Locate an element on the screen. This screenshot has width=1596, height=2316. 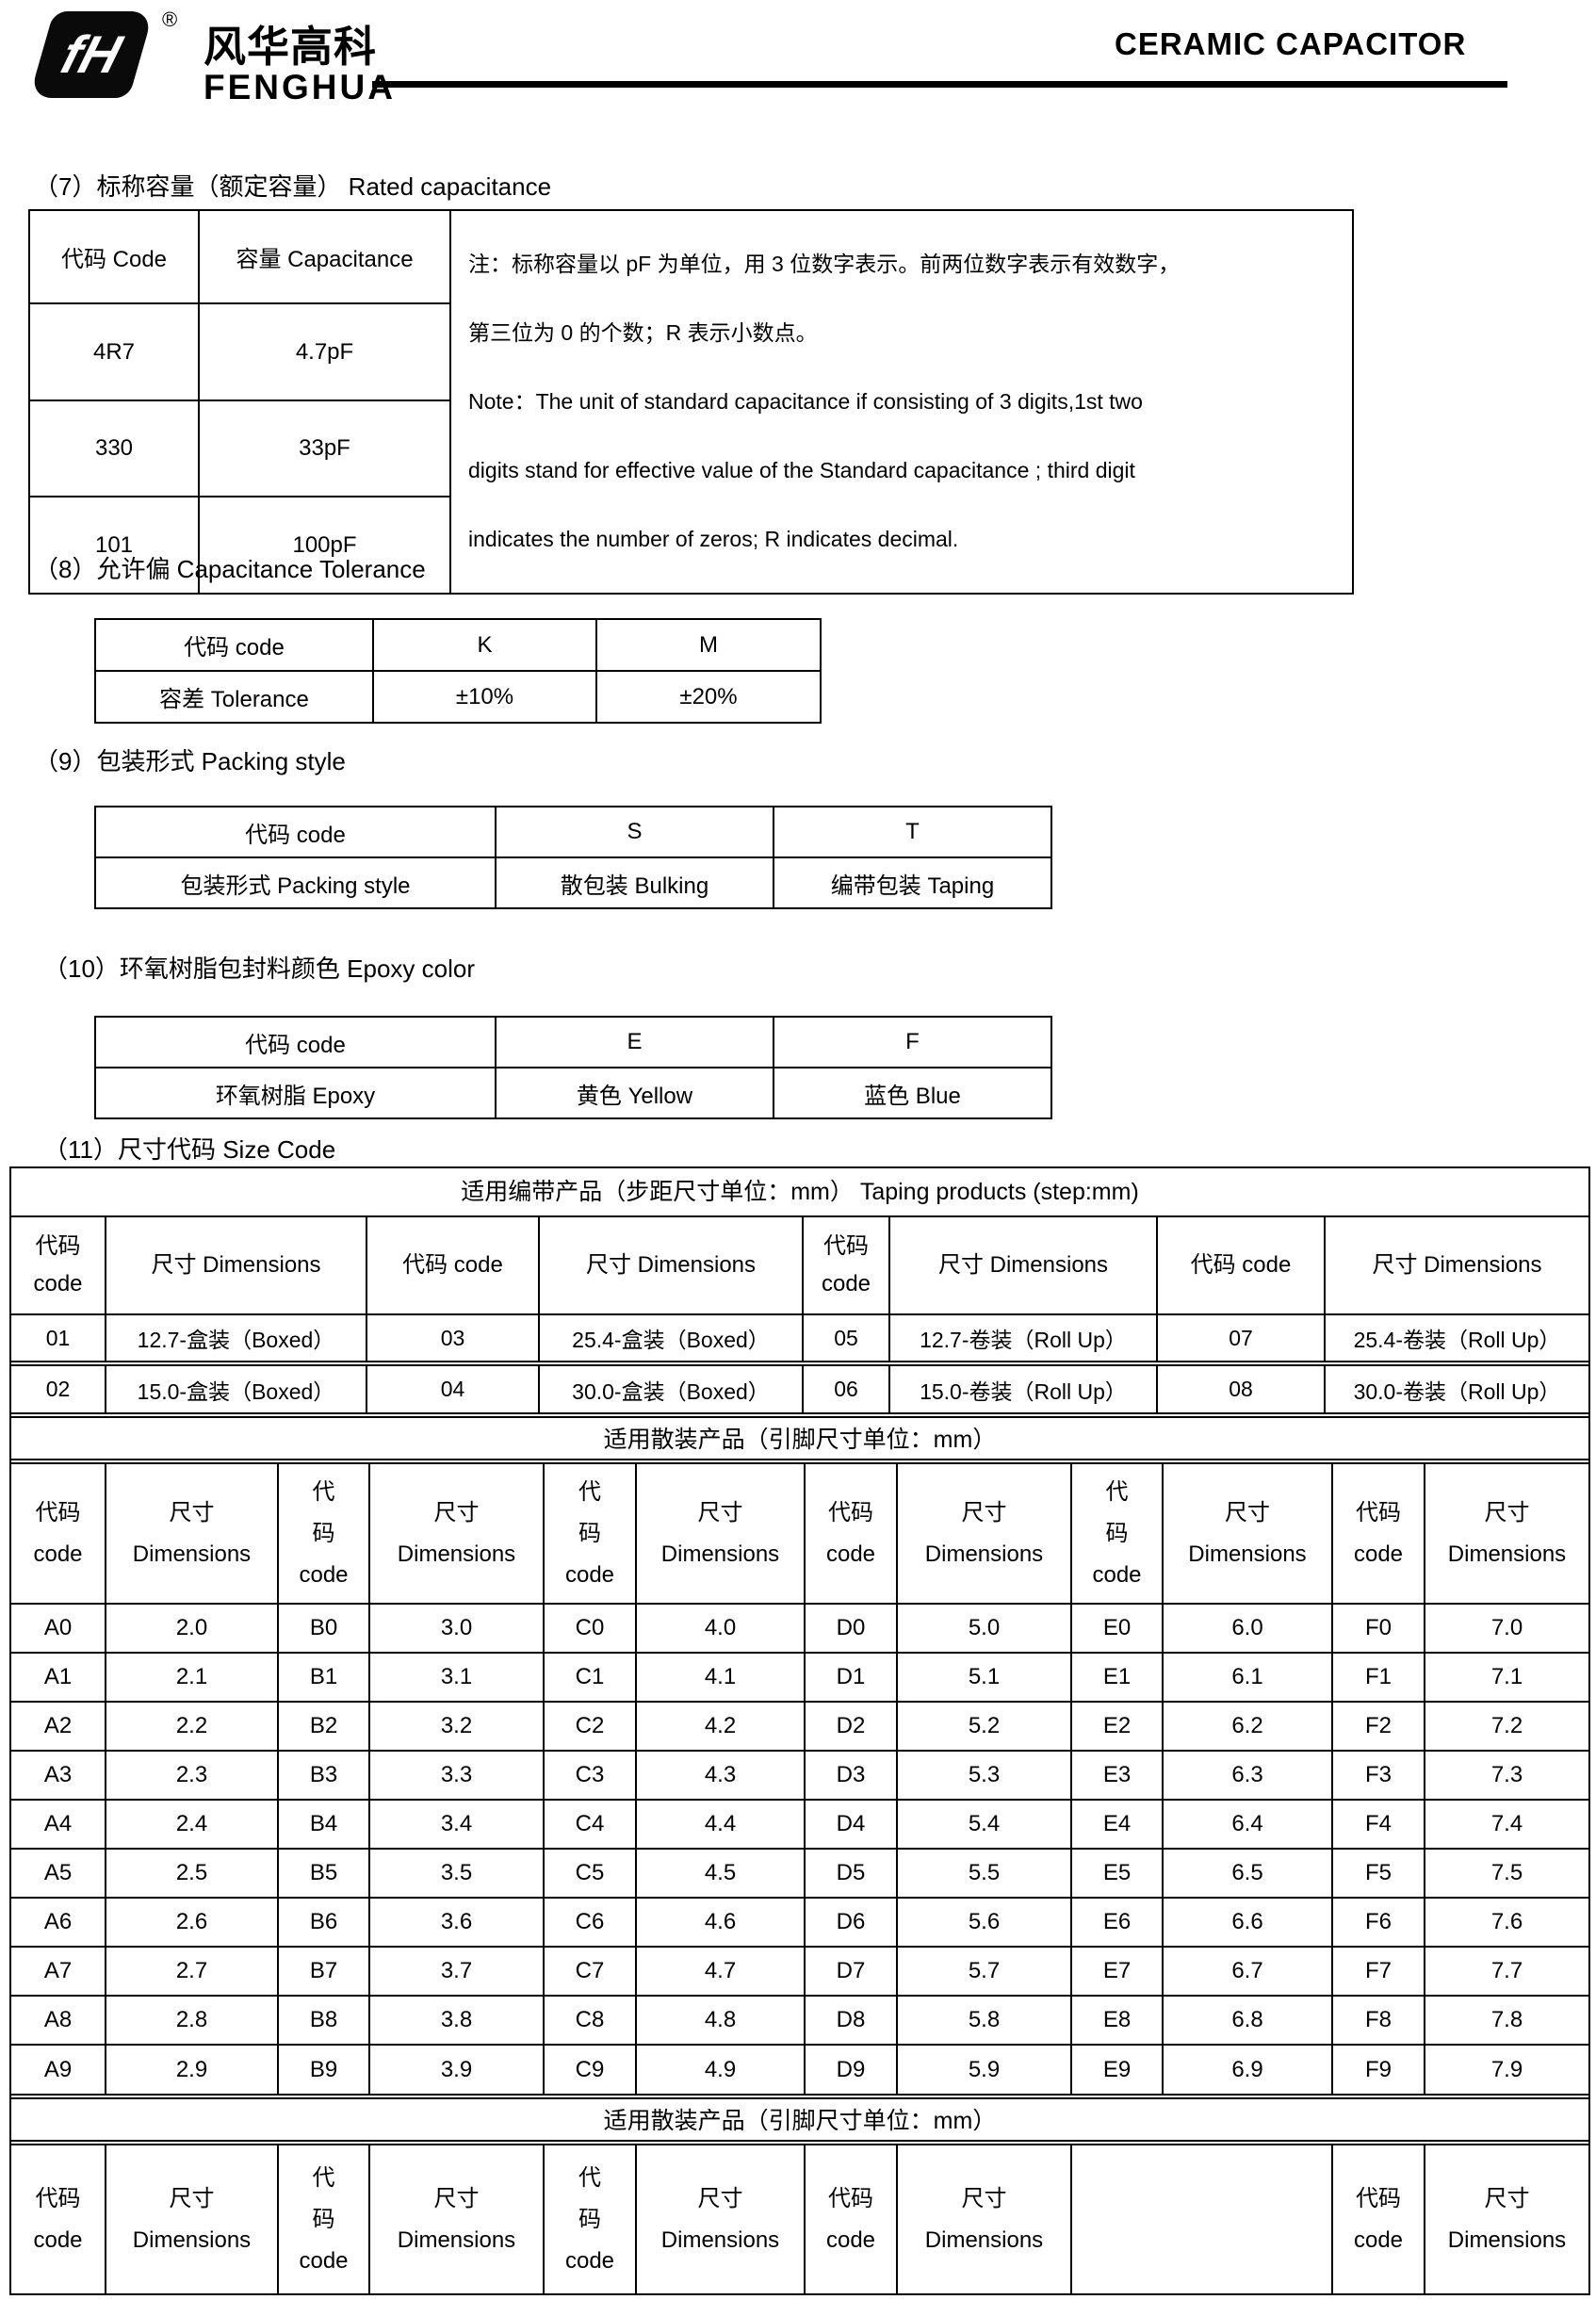
table-row: A4 2.4 B4 3.4 C4 4.4 D4 5.4 E4 6.4 F4 7.4 is located at coordinates (799, 1825).